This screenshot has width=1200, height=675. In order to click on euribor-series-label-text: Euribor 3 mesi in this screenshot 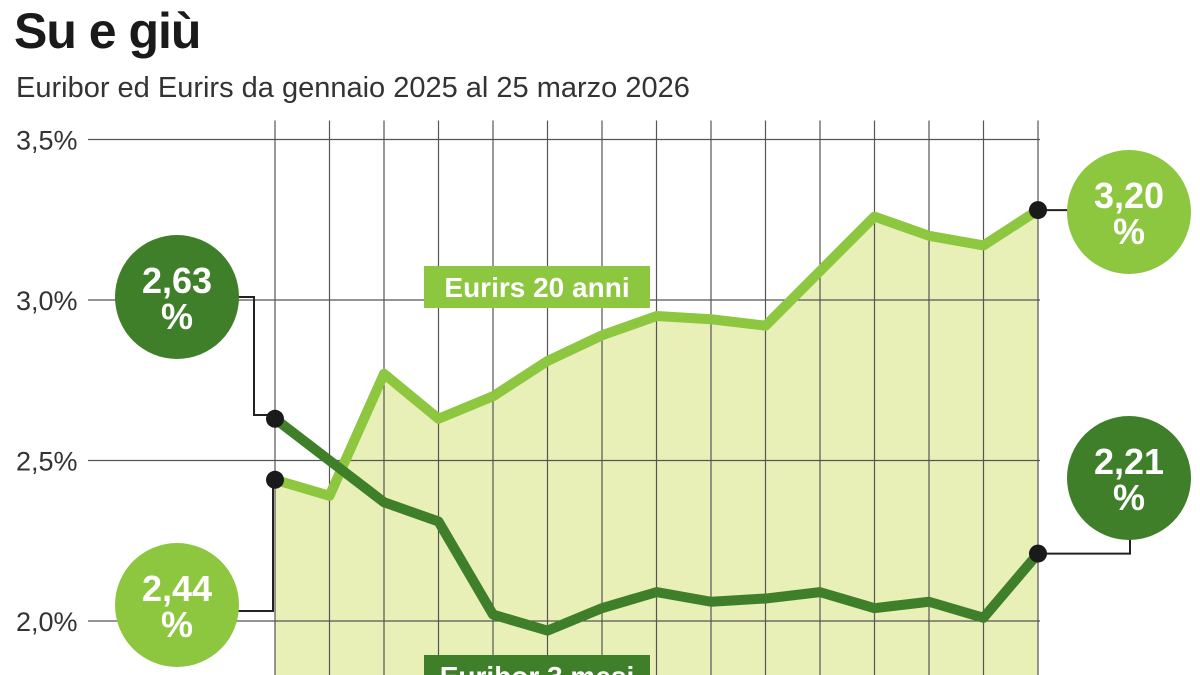, I will do `click(537, 668)`.